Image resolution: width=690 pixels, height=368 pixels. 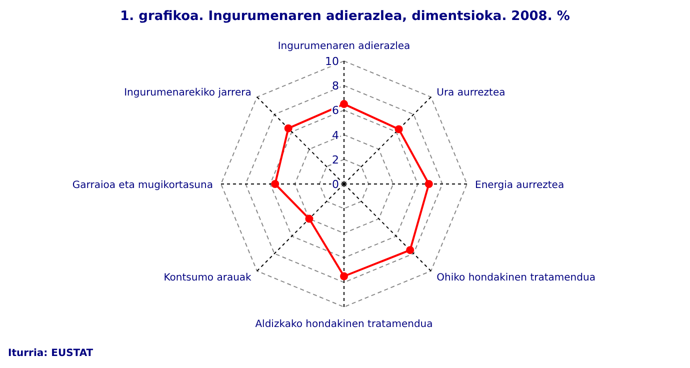 I want to click on spoke-label: Kontsumo arauak, so click(x=208, y=278).